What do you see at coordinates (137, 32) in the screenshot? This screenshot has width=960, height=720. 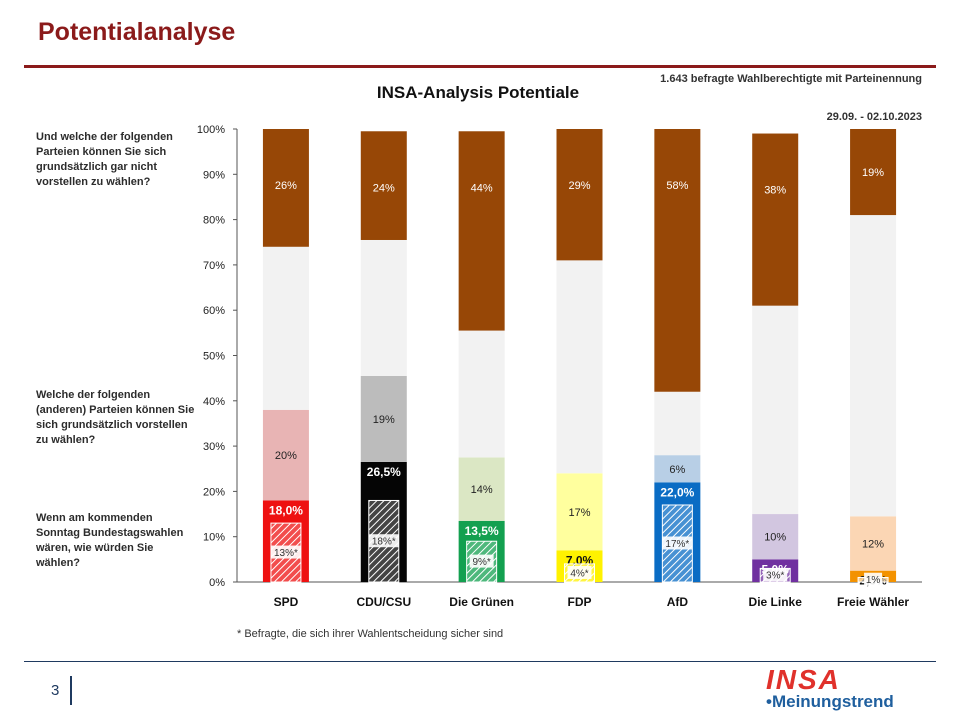 I see `page-title: Potentialanalyse` at bounding box center [137, 32].